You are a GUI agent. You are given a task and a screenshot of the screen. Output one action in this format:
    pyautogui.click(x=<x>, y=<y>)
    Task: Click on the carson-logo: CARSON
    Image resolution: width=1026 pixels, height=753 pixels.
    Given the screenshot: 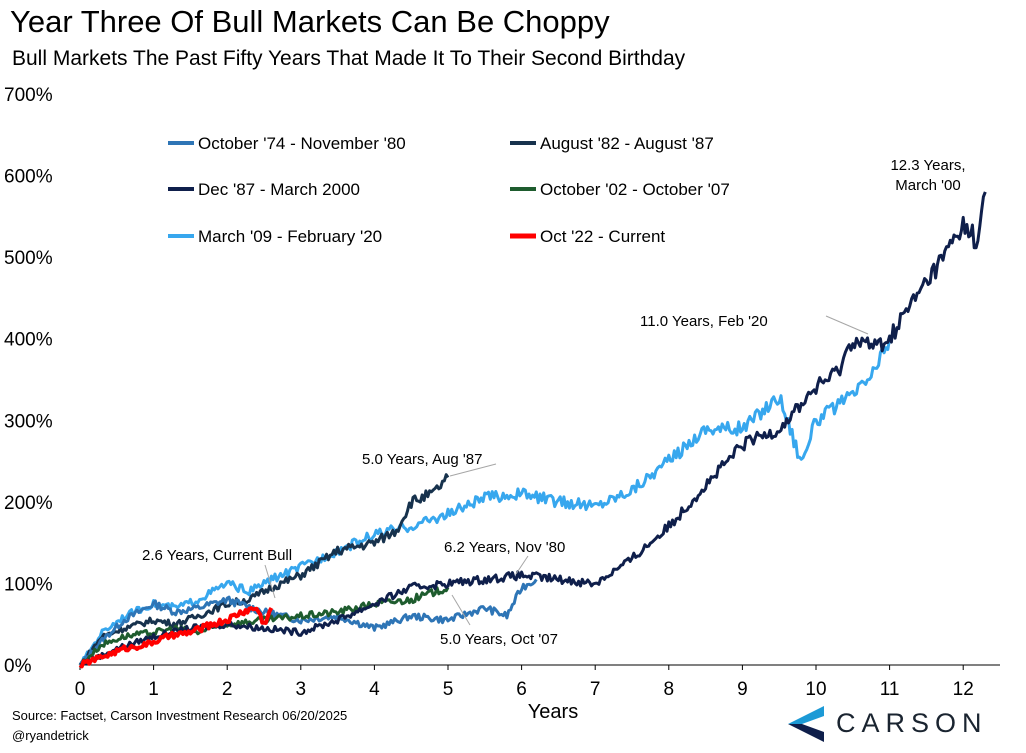 What is the action you would take?
    pyautogui.click(x=902, y=724)
    